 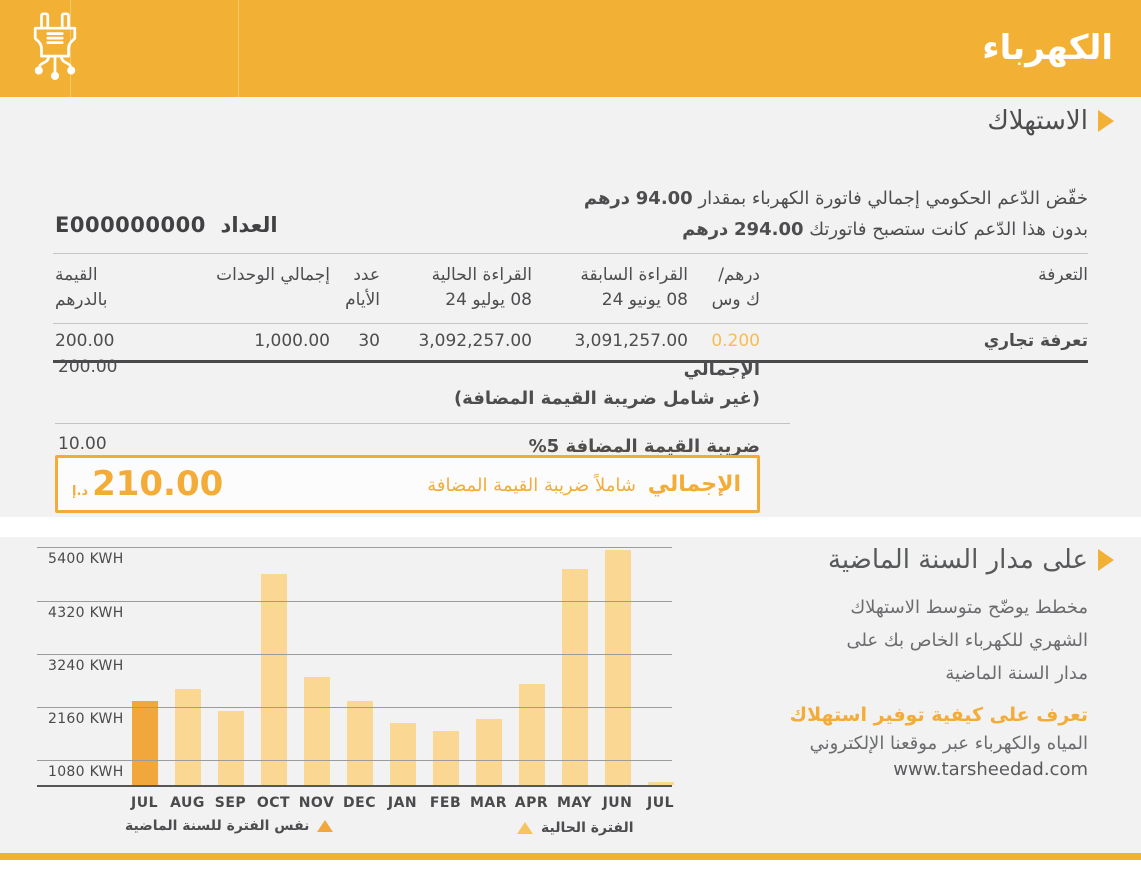 What do you see at coordinates (617, 803) in the screenshot?
I see `x-tick-label: JUN` at bounding box center [617, 803].